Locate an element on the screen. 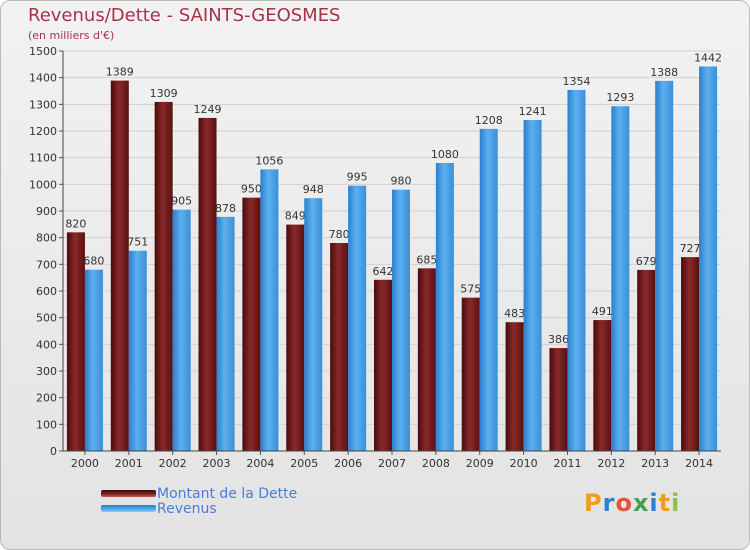 The height and width of the screenshot is (550, 750). data-label: 491 is located at coordinates (602, 311).